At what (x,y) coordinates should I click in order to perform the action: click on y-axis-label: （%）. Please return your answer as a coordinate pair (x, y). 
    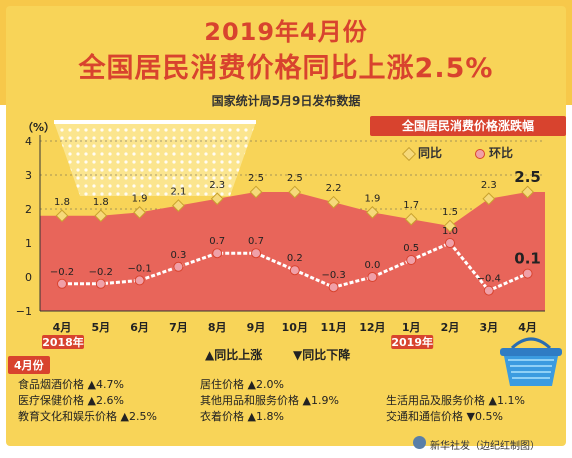
    Looking at the image, I should click on (38, 127).